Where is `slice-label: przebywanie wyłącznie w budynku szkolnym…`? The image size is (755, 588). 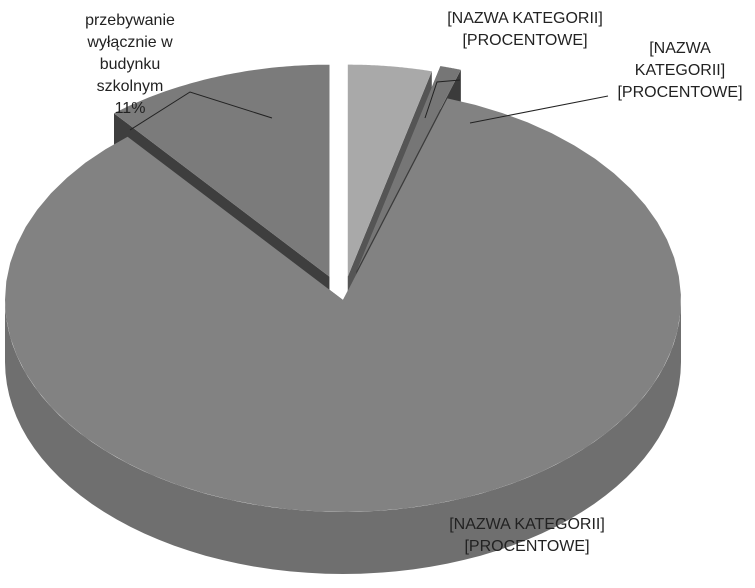
slice-label: przebywanie wyłącznie w budynku szkolnym… is located at coordinates (130, 65).